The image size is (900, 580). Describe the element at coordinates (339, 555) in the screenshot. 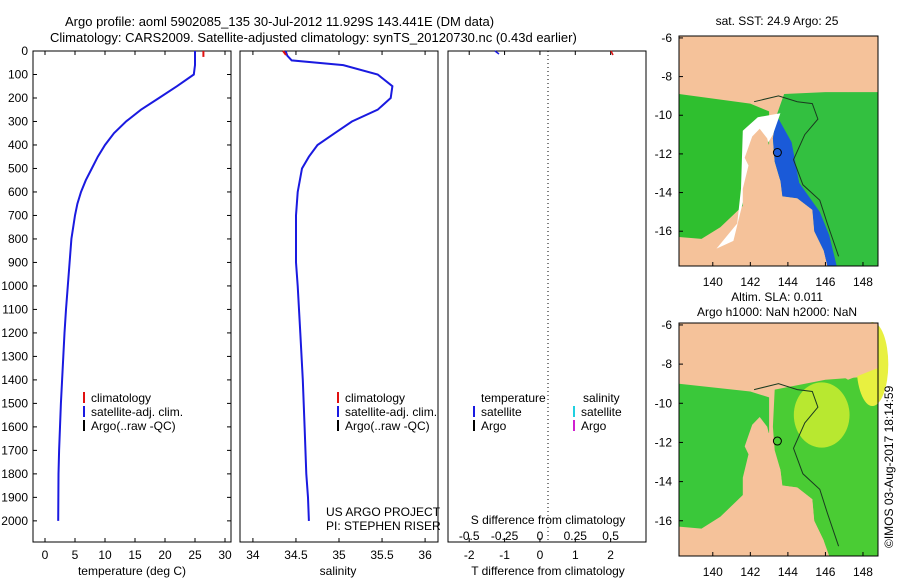

I see `x-tick-label: 35` at that location.